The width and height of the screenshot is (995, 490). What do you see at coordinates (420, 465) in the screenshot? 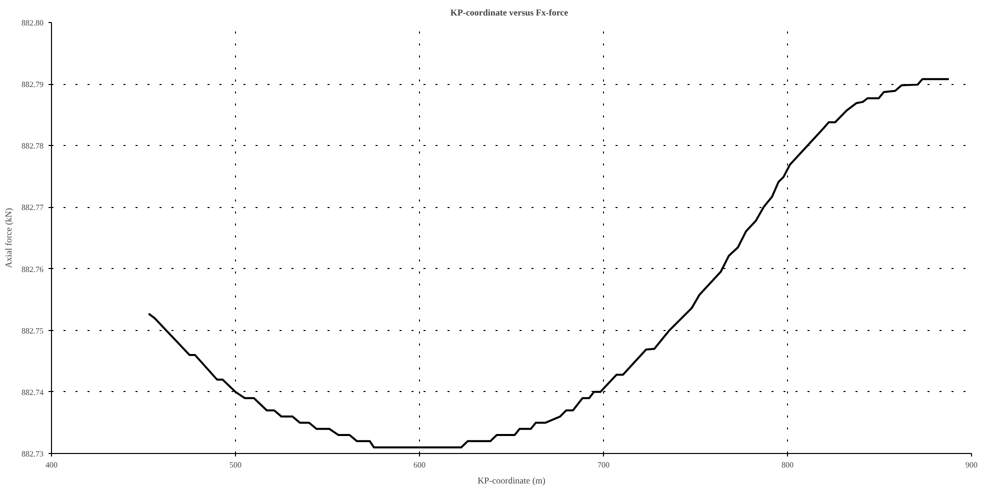
I see `x-tick-label: 600` at bounding box center [420, 465].